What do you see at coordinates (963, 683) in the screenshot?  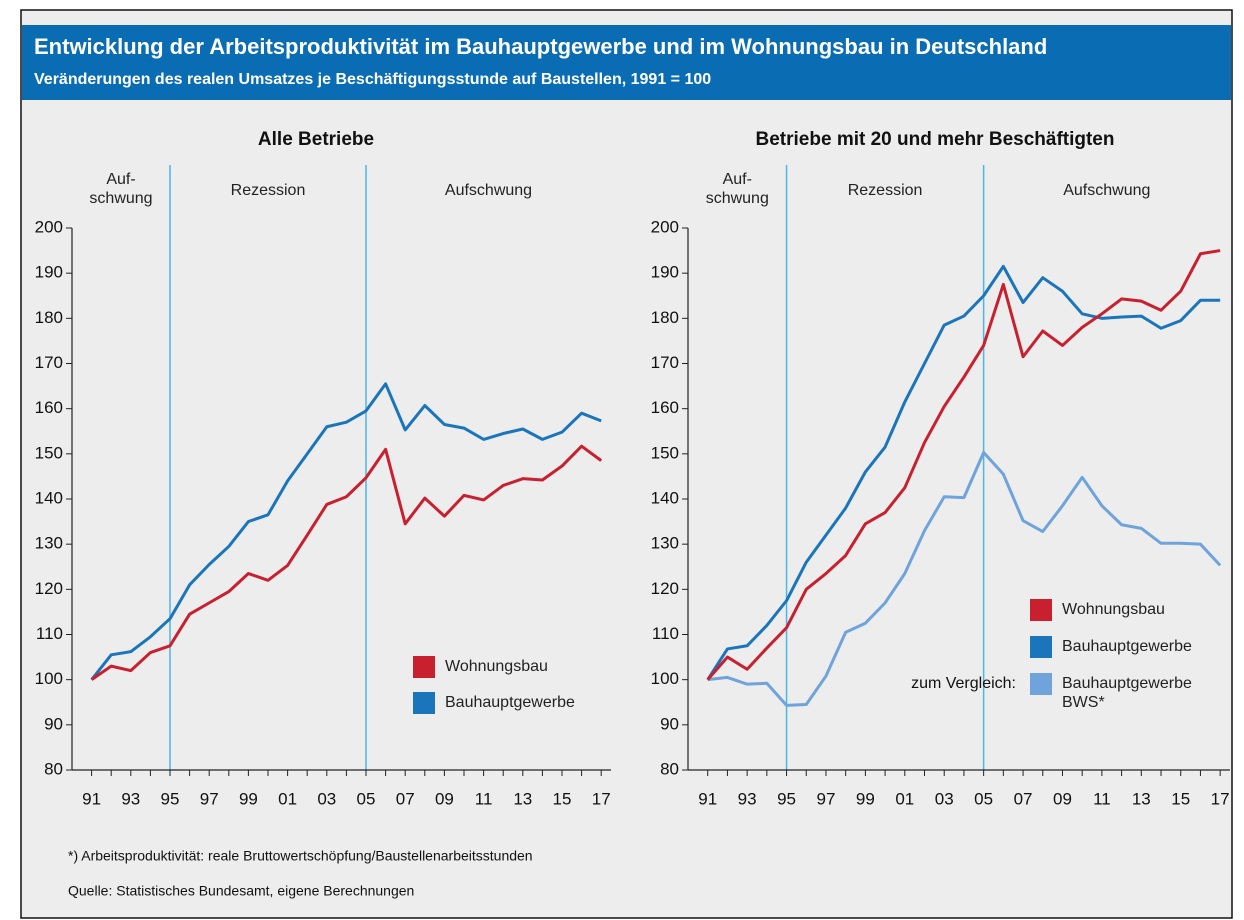 I see `legend-note: zum Vergleich:` at bounding box center [963, 683].